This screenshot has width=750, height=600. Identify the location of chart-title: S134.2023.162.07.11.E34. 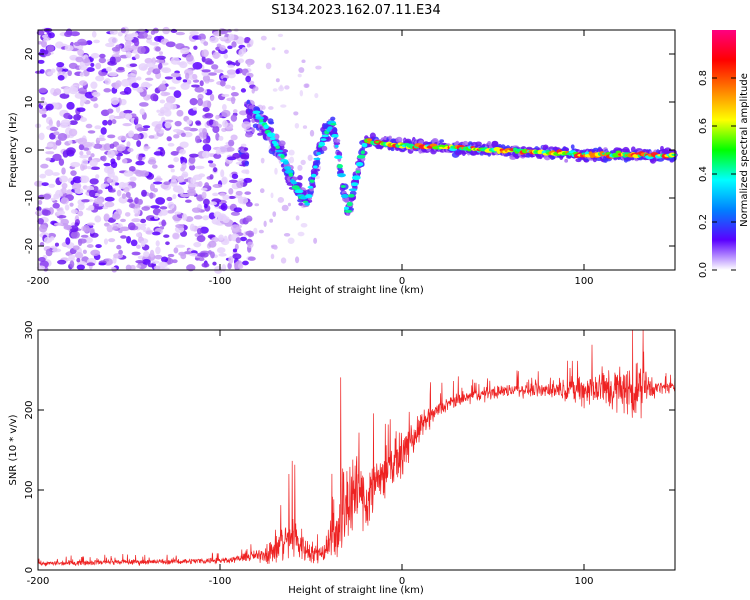
(355, 10).